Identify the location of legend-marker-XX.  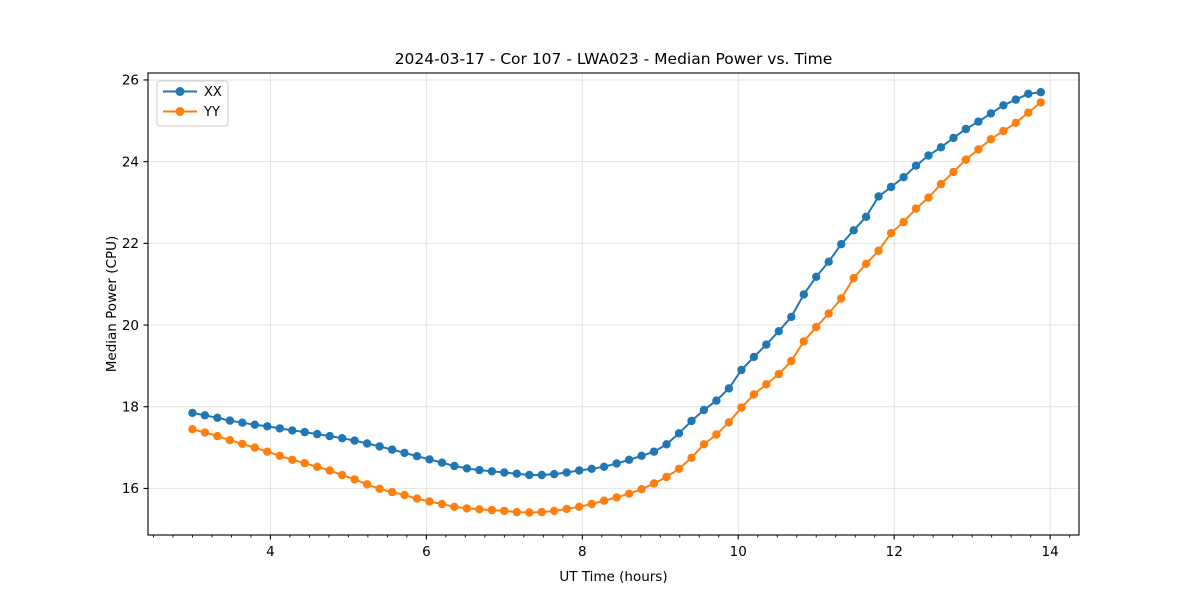
(180, 91).